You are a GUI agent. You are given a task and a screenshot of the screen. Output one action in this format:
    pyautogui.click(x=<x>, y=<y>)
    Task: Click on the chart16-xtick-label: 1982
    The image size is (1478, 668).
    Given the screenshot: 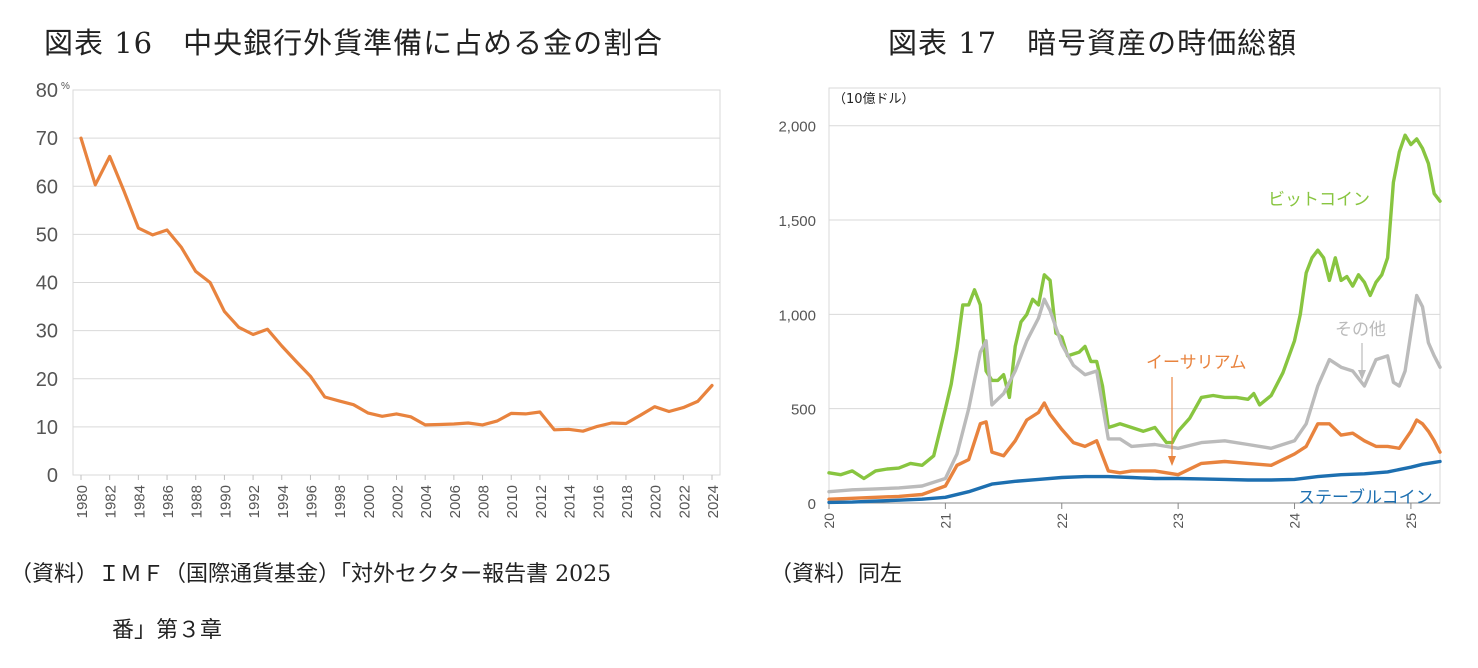 What is the action you would take?
    pyautogui.click(x=111, y=501)
    